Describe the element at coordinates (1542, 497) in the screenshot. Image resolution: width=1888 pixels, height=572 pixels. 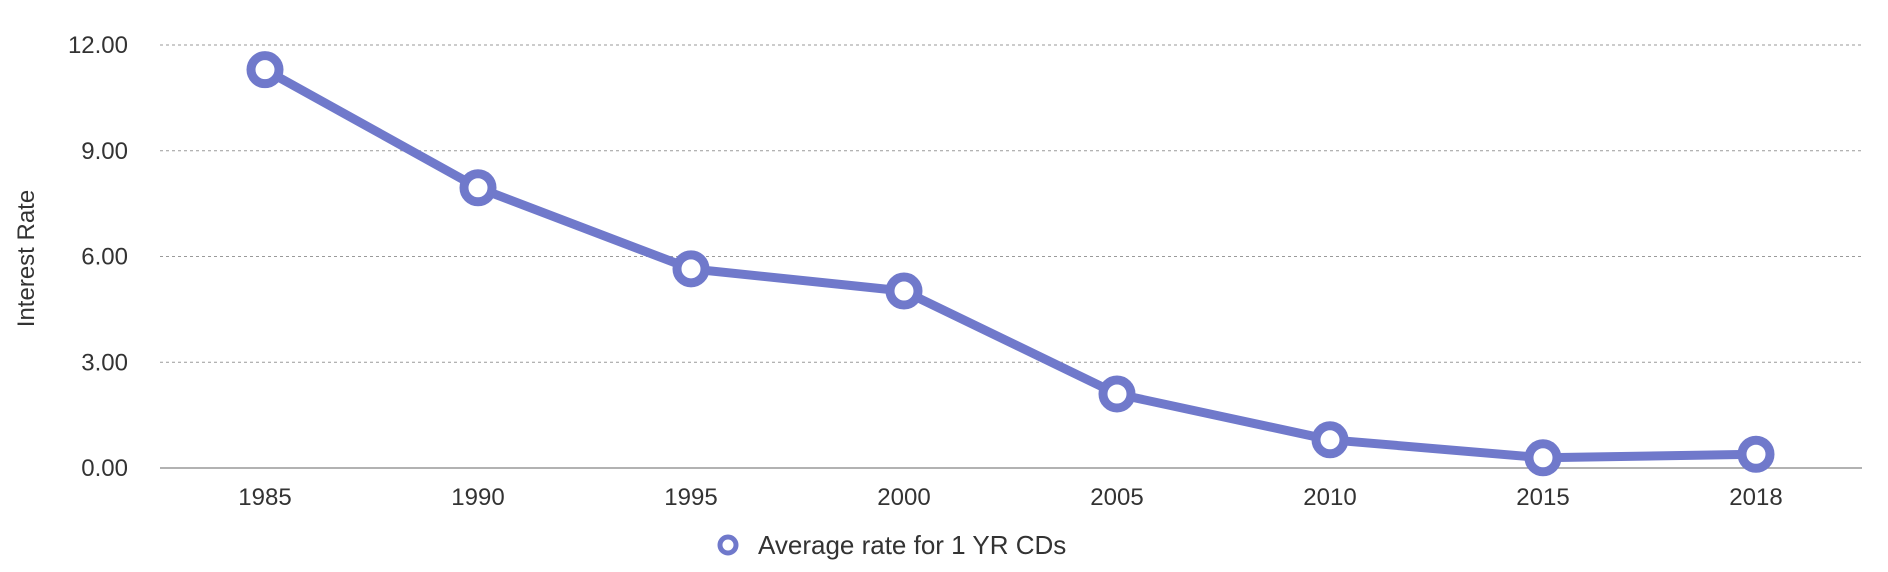
I see `x-tick-label: 2015` at that location.